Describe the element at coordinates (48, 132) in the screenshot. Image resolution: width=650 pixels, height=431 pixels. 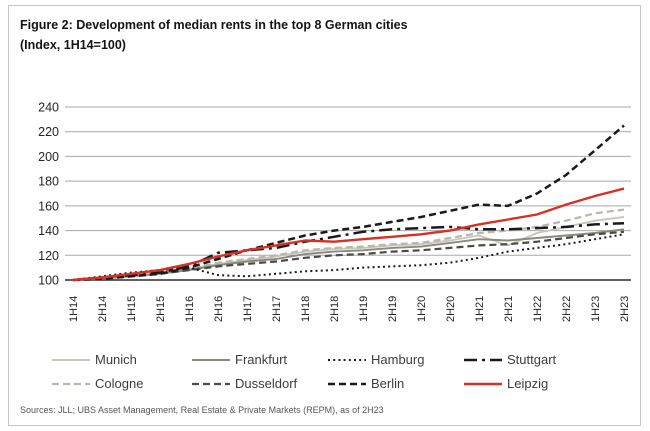
I see `svg-text: 220` at that location.